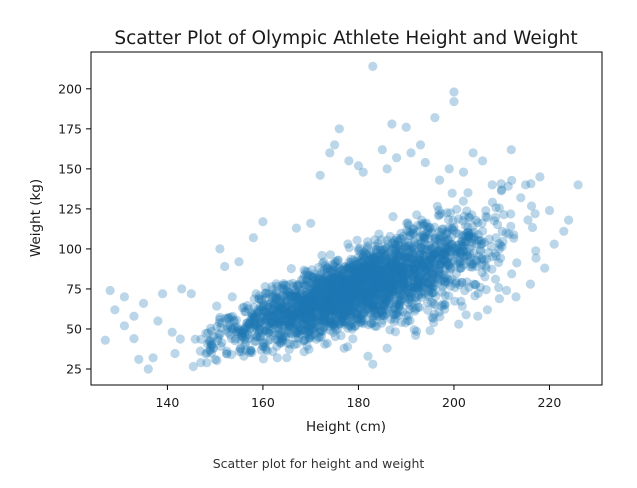 The image size is (637, 488). What do you see at coordinates (550, 402) in the screenshot?
I see `x-tick-label: 220` at bounding box center [550, 402].